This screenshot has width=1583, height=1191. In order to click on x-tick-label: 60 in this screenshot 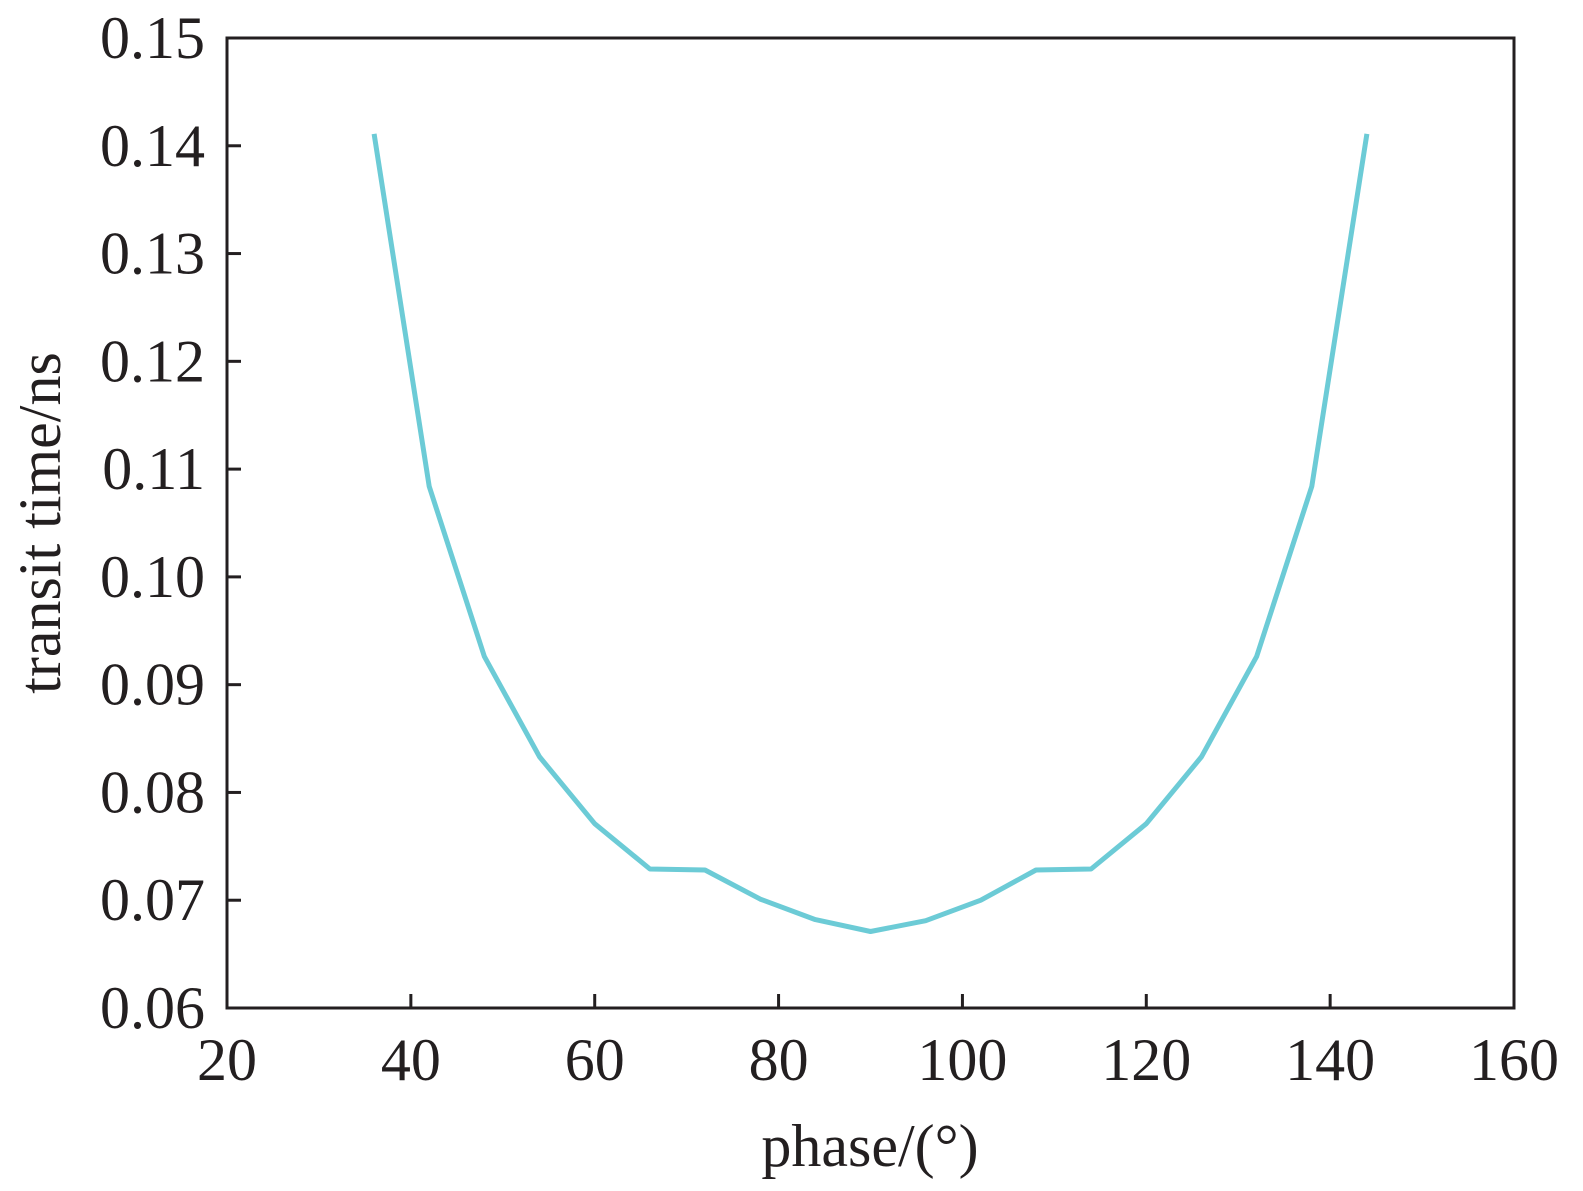, I will do `click(595, 1060)`.